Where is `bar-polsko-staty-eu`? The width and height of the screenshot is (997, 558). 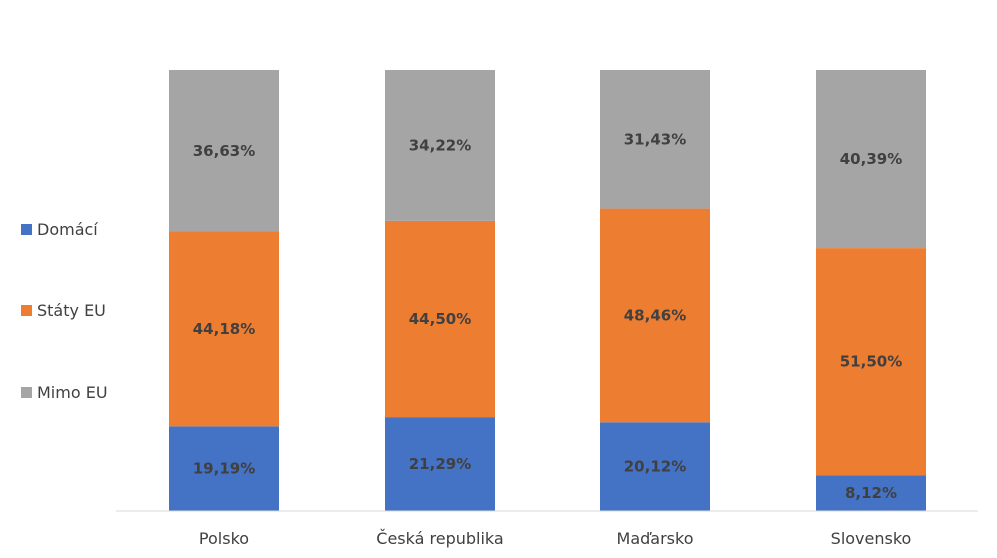 bar-polsko-staty-eu is located at coordinates (224, 329).